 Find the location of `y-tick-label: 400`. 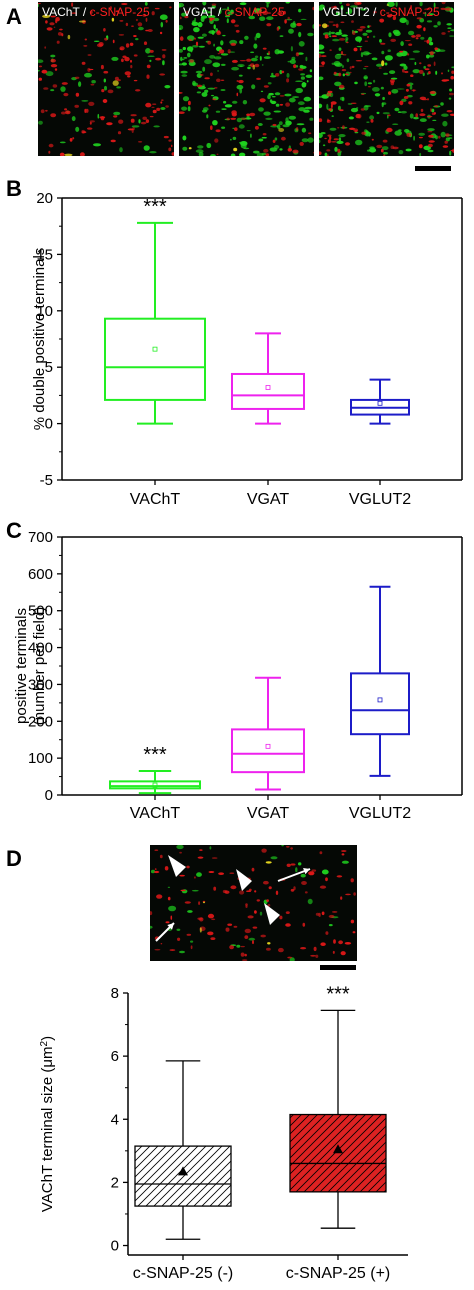

y-tick-label: 400 is located at coordinates (40, 648).